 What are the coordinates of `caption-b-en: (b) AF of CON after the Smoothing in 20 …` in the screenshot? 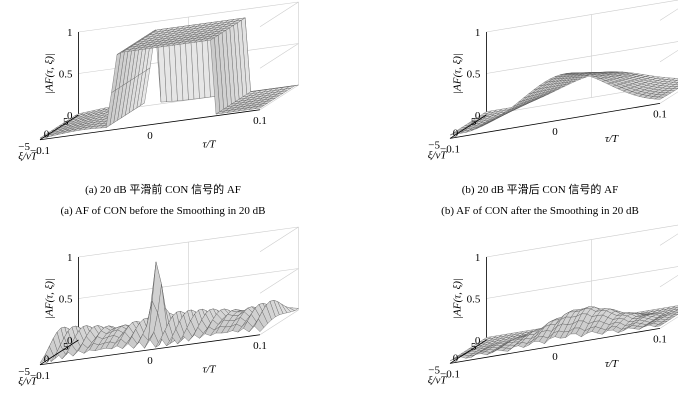 It's located at (540, 211).